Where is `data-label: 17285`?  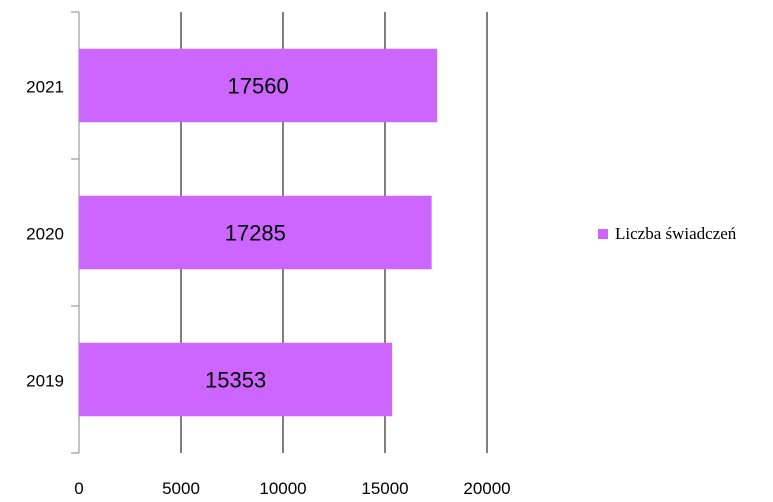 data-label: 17285 is located at coordinates (255, 233).